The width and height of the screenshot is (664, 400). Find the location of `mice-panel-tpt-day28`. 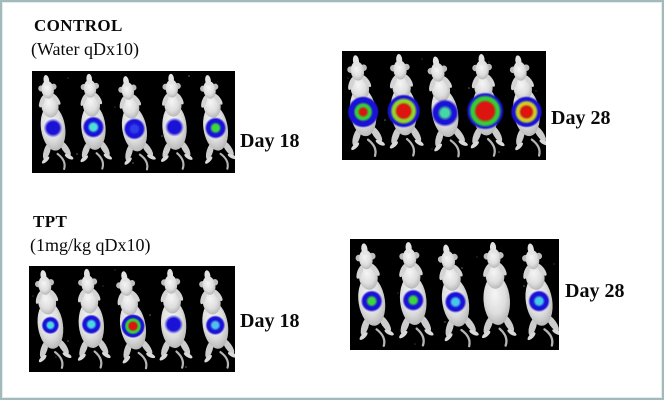

mice-panel-tpt-day28 is located at coordinates (454, 294).